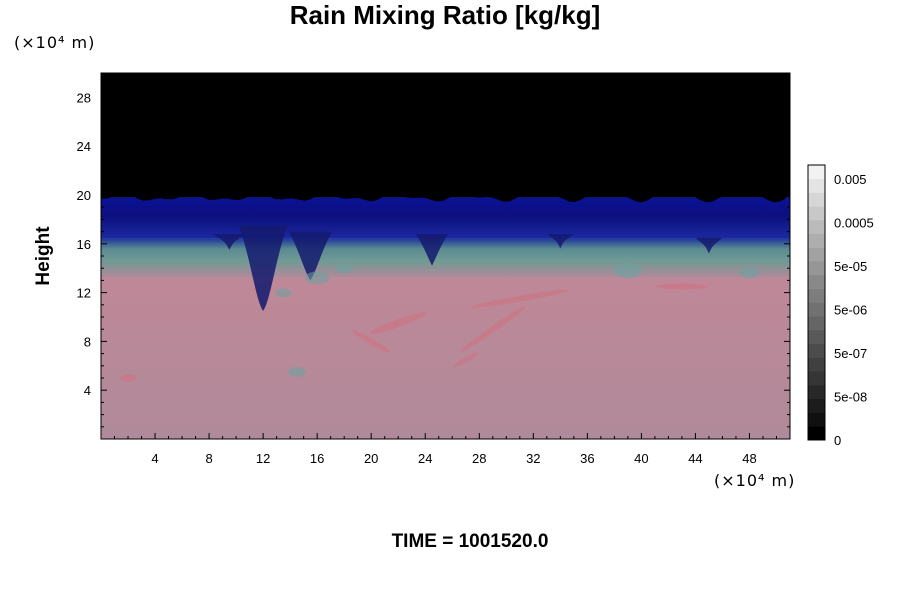 Image resolution: width=900 pixels, height=600 pixels. I want to click on colorbar-label-3: 5e-06, so click(850, 310).